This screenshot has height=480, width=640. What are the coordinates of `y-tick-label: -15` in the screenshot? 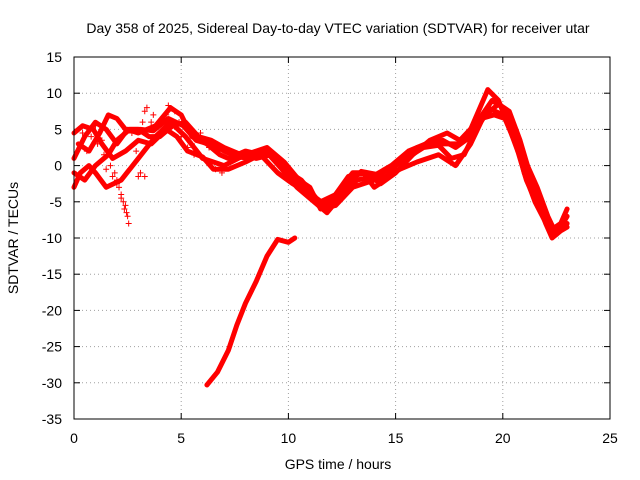 It's located at (52, 274).